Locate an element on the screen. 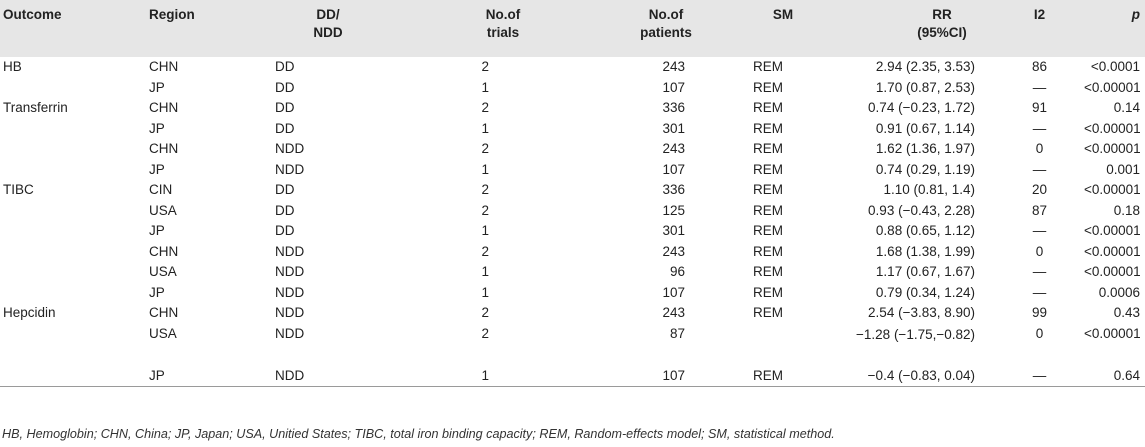 The height and width of the screenshot is (447, 1145). cell-sm is located at coordinates (783, 345).